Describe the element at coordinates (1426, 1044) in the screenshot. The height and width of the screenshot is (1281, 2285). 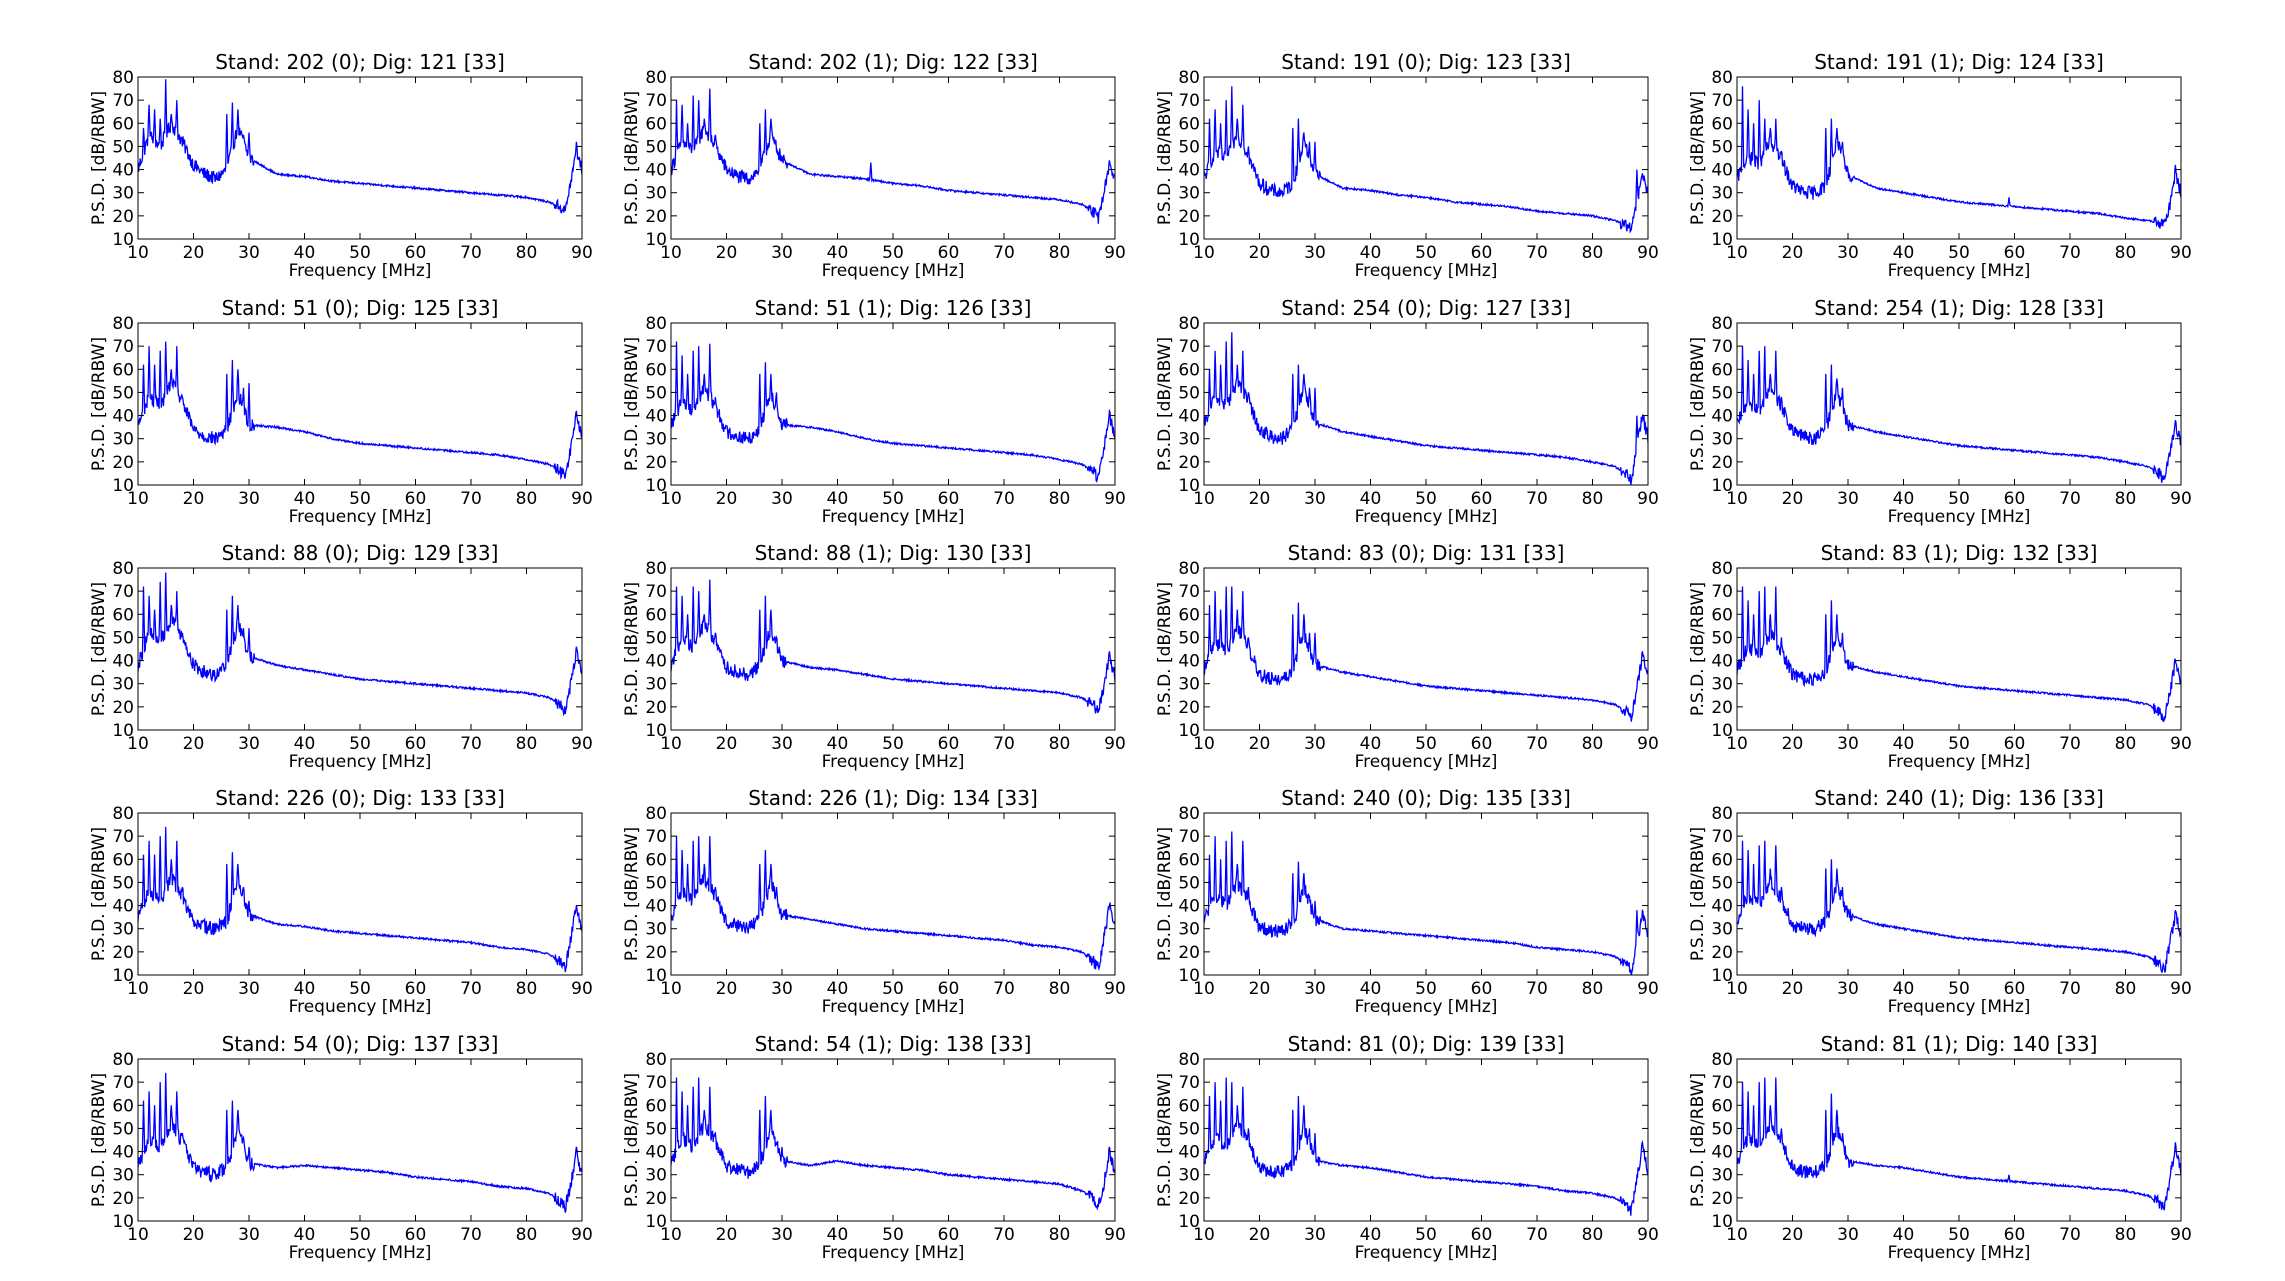
I see `subplot-title: Stand: 81 (0); Dig: 139 [33]` at that location.